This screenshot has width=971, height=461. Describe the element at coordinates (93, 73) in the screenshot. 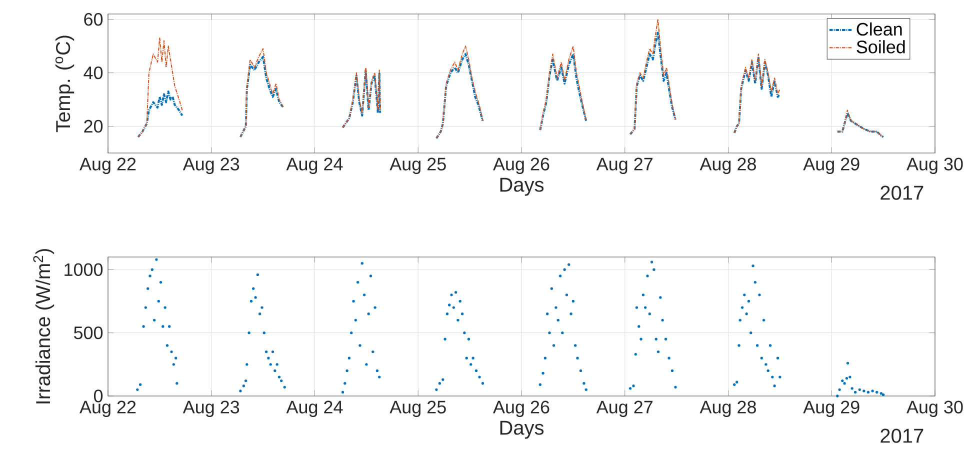

I see `y-tick-label: 40` at that location.